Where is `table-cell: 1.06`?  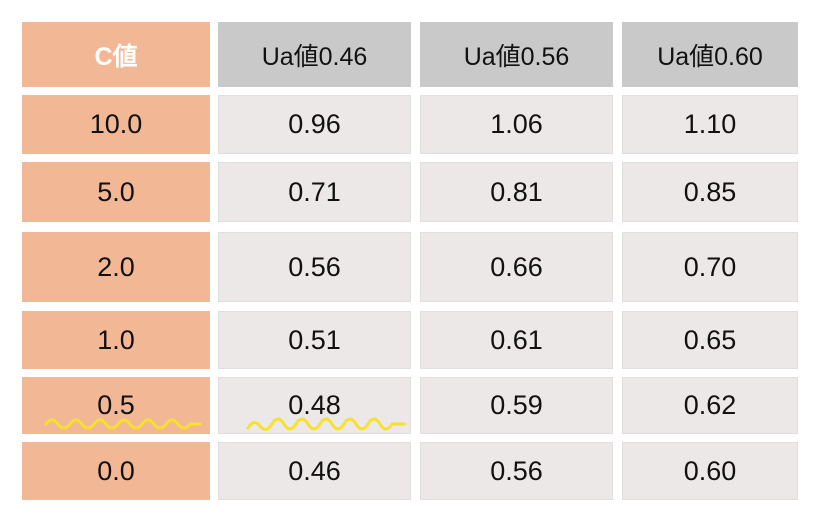 table-cell: 1.06 is located at coordinates (516, 124).